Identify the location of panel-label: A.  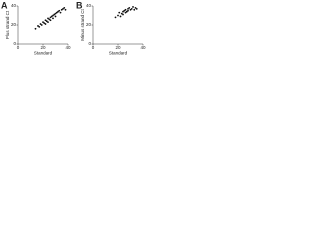
(4, 5).